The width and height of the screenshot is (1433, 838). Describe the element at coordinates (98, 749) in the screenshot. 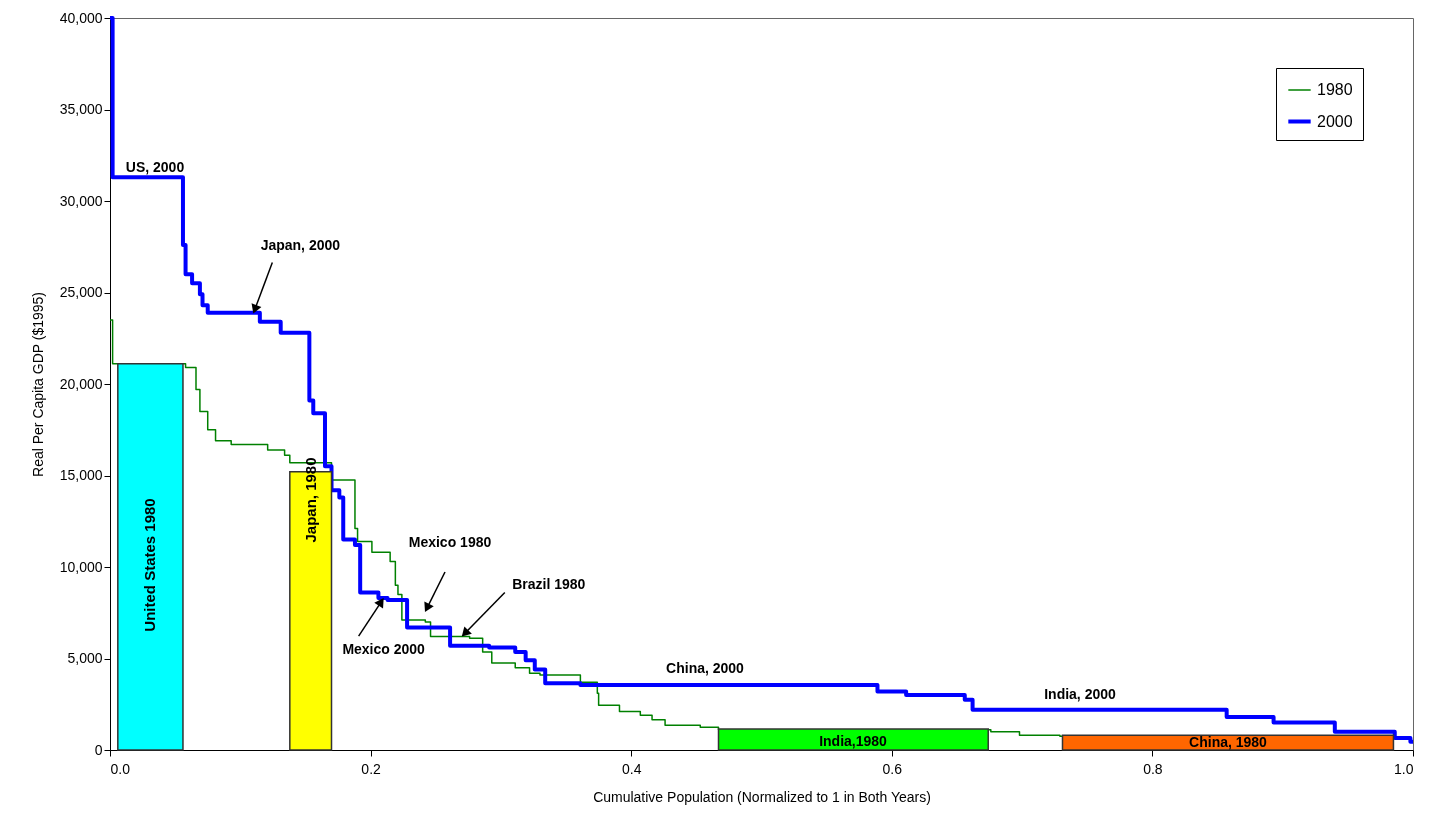

I see `y-tick-label: 0` at that location.